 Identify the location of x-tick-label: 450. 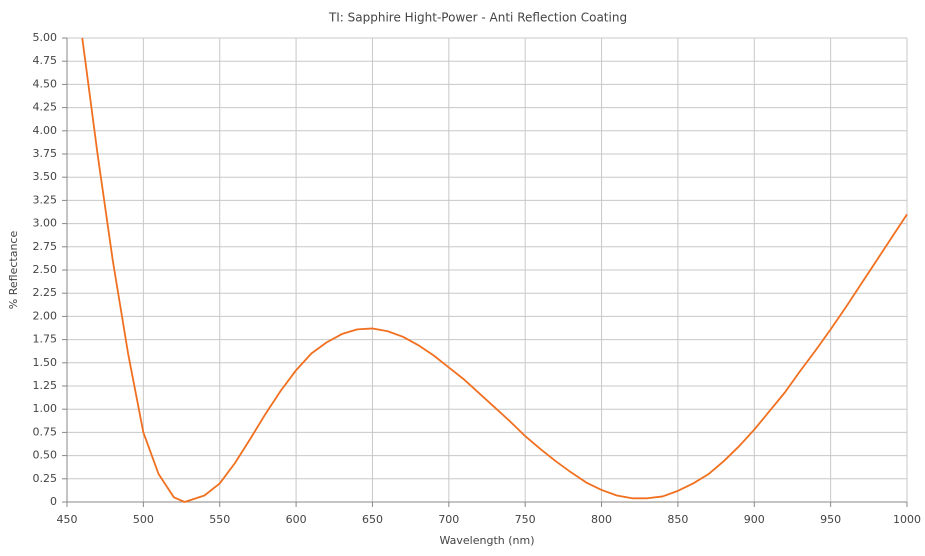
(67, 519).